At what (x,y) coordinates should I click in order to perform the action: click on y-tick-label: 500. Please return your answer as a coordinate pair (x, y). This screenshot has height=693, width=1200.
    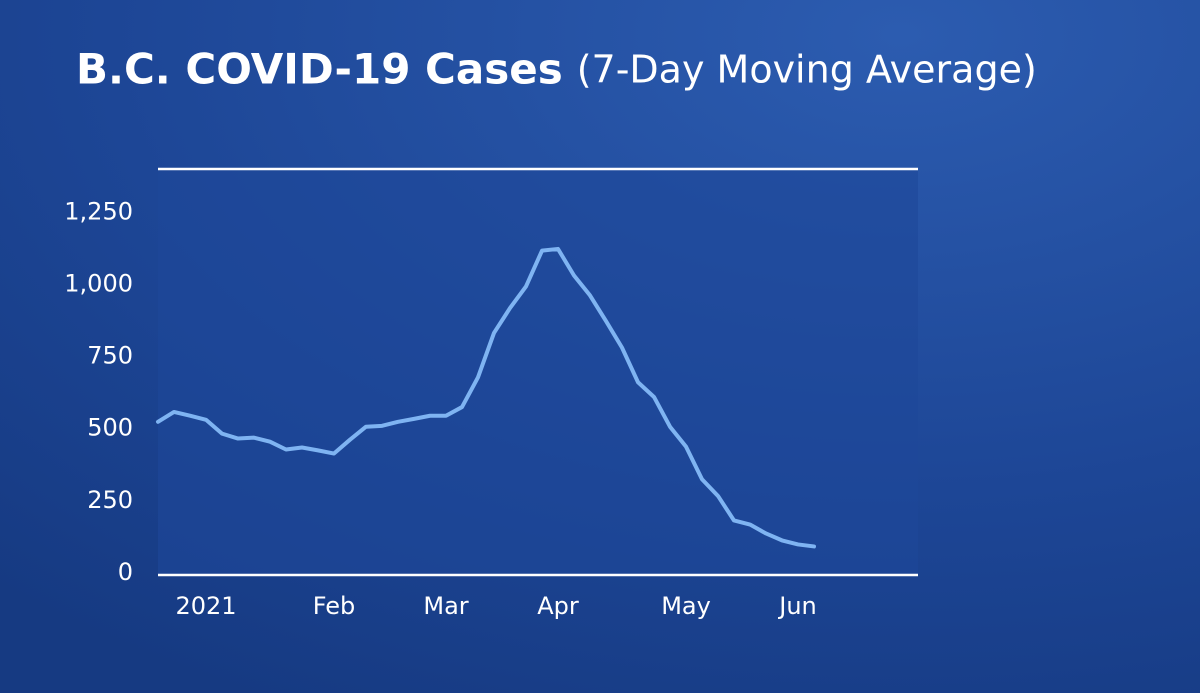
    Looking at the image, I should click on (110, 428).